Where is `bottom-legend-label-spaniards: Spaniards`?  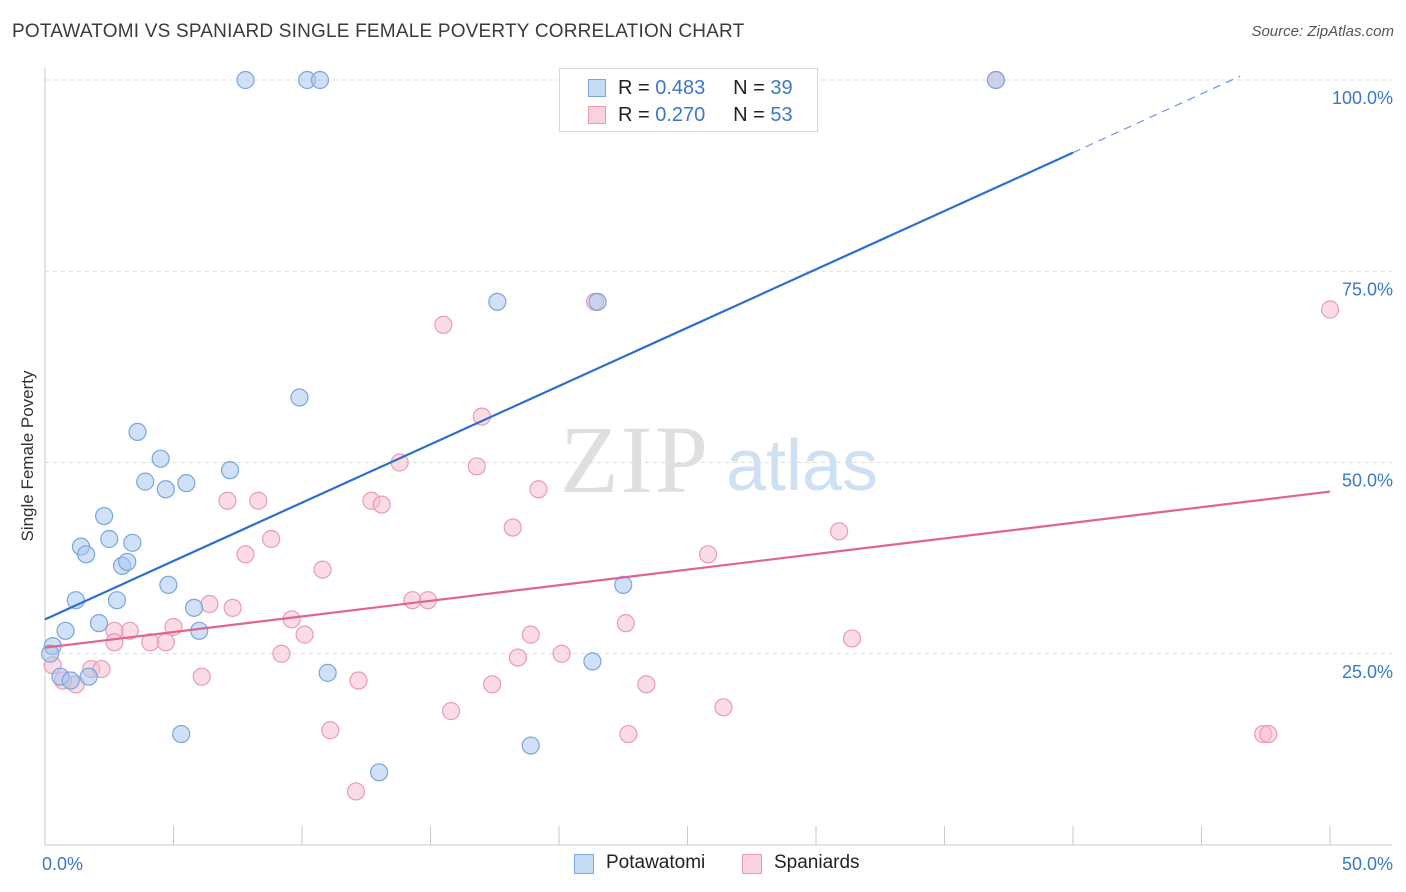 bottom-legend-label-spaniards: Spaniards is located at coordinates (817, 862).